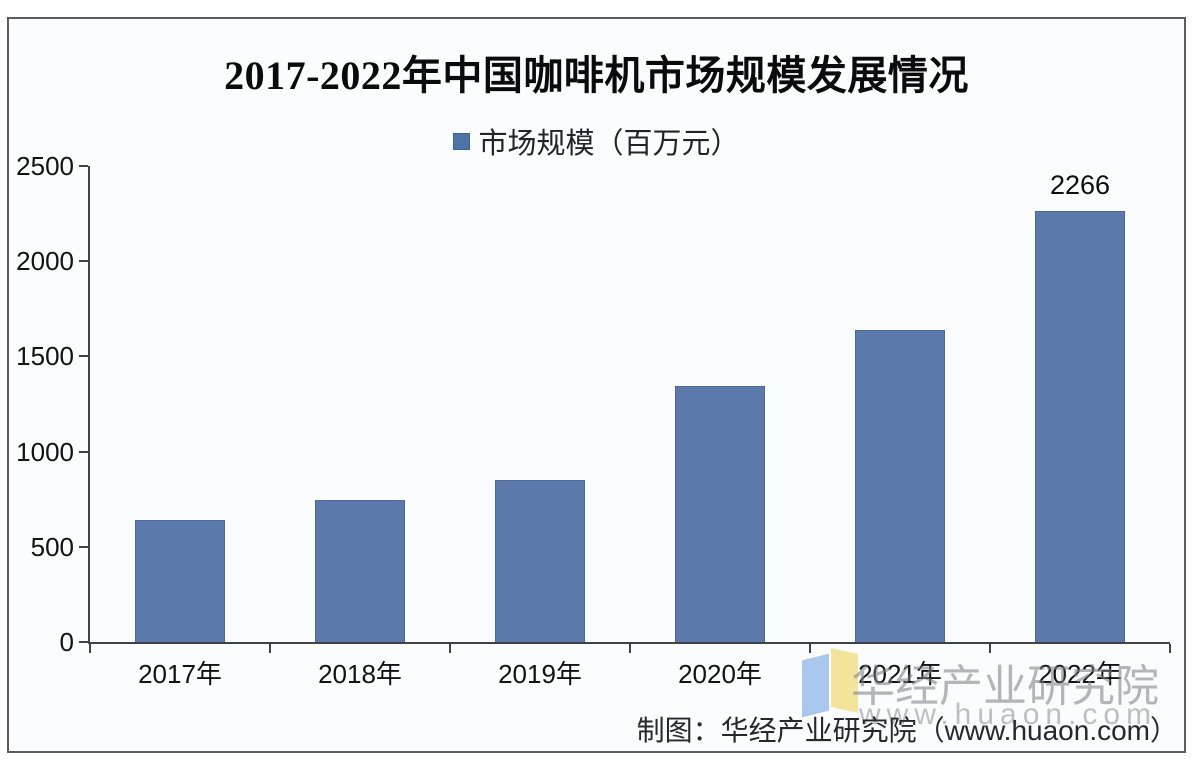 This screenshot has width=1198, height=762. Describe the element at coordinates (52, 546) in the screenshot. I see `y-axis-tick-label: 500` at that location.